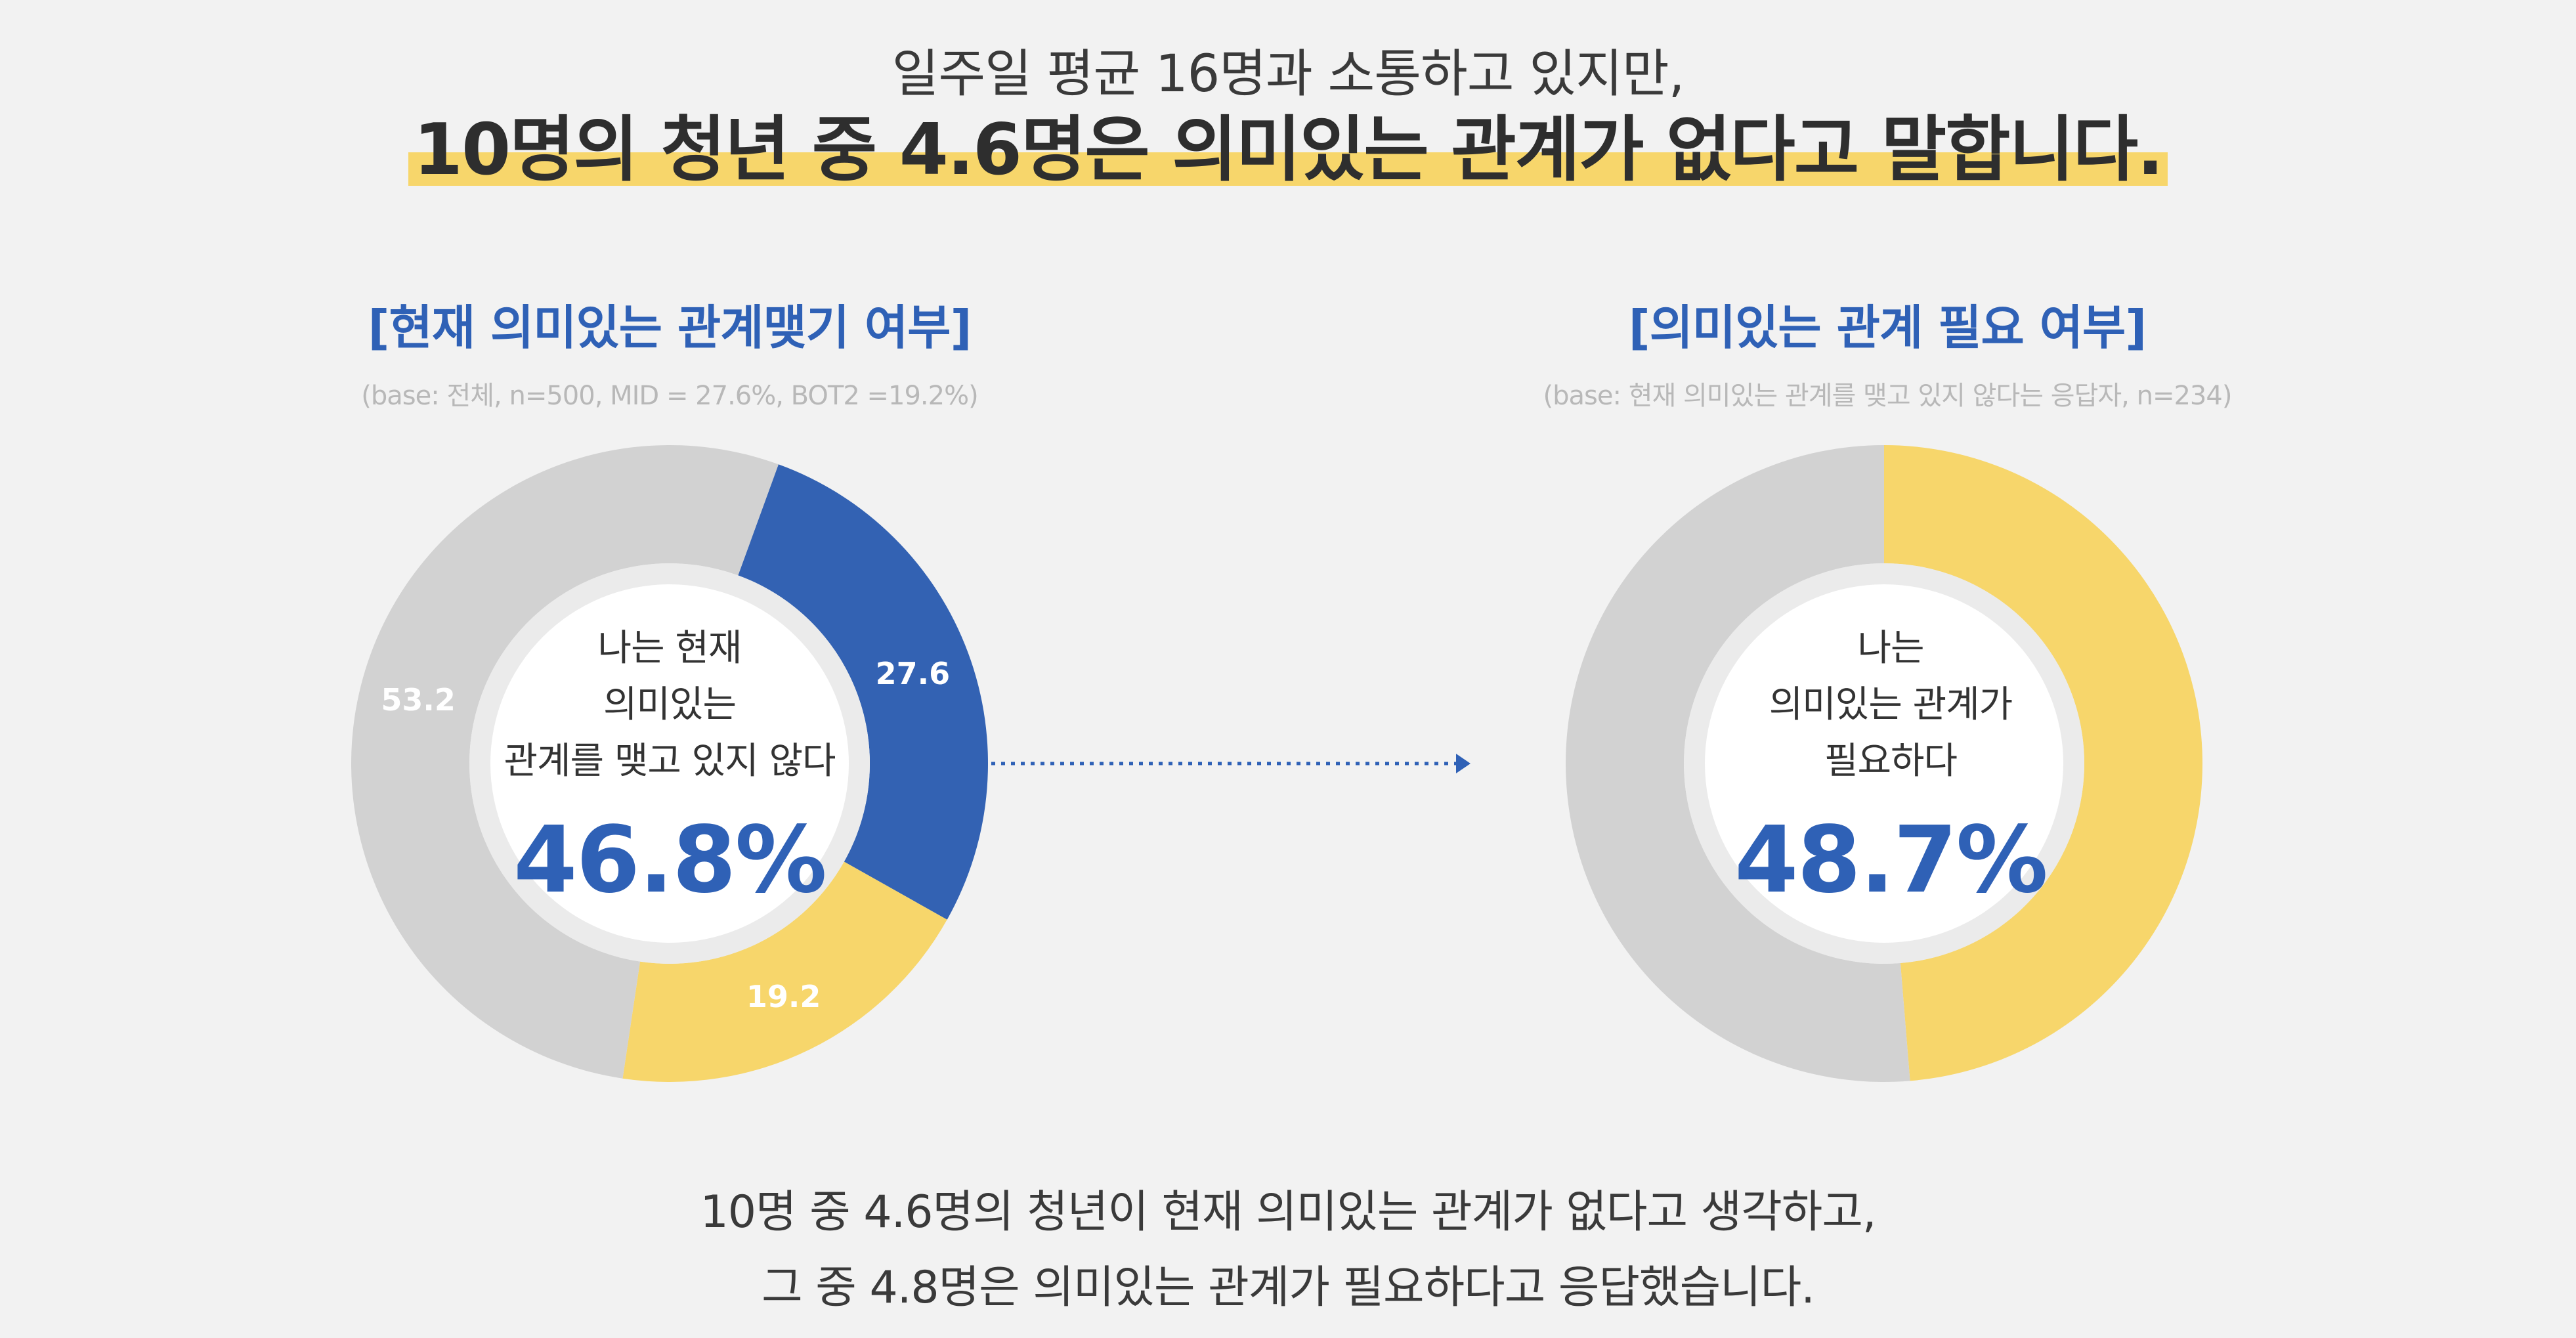 Image resolution: width=2576 pixels, height=1338 pixels. What do you see at coordinates (1887, 328) in the screenshot?
I see `right-chart-title: [의미있는 관계 필요 여부]` at bounding box center [1887, 328].